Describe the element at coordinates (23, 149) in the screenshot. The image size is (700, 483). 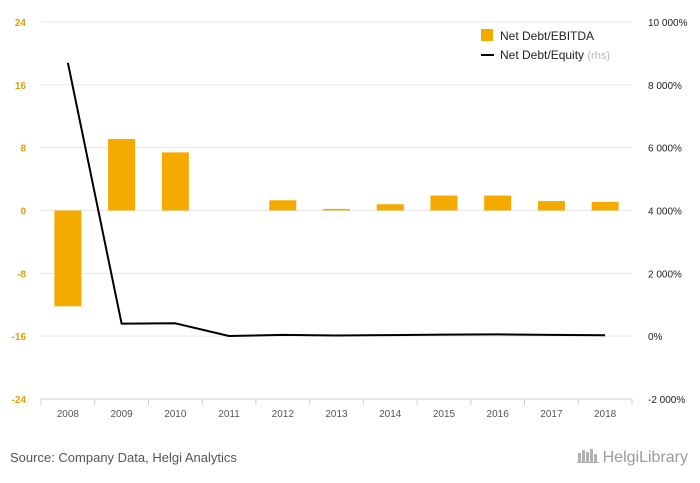
I see `left-axis-tick-label: 8` at that location.